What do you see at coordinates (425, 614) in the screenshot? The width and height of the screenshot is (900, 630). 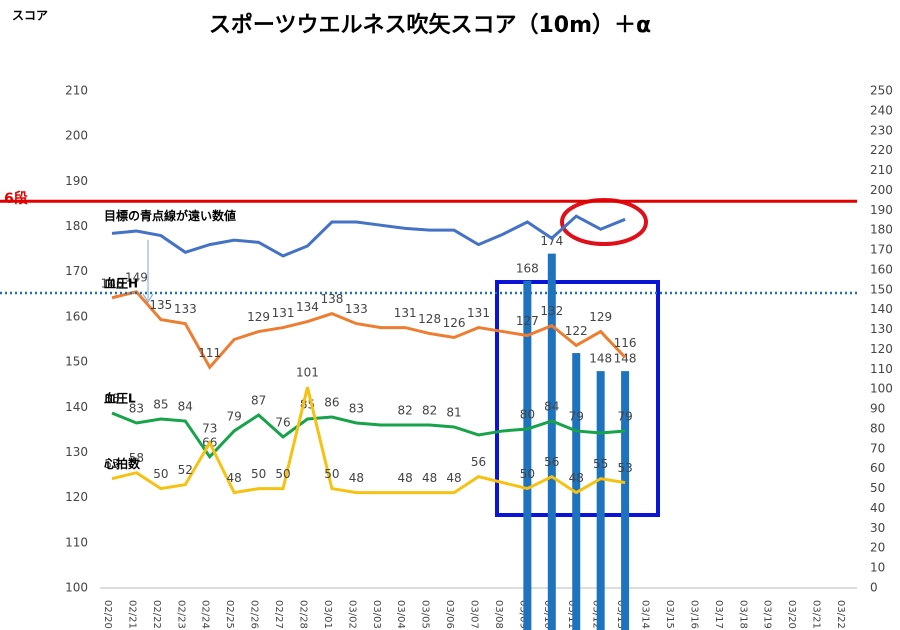 I see `x-tick-label: 03/05` at bounding box center [425, 614].